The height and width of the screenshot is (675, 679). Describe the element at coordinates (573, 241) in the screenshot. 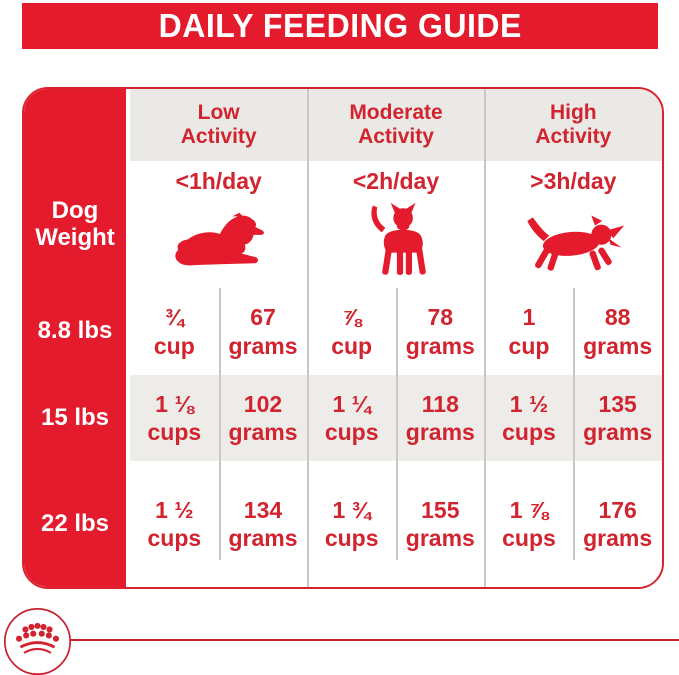

I see `running-dog-icon` at that location.